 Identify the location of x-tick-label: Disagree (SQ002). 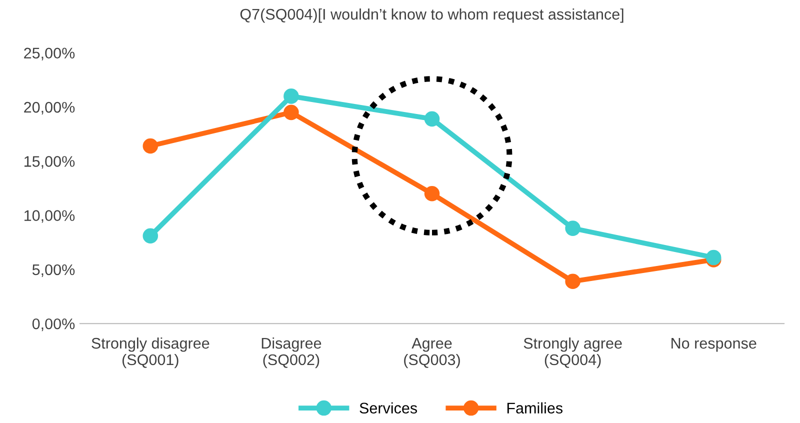
(292, 352).